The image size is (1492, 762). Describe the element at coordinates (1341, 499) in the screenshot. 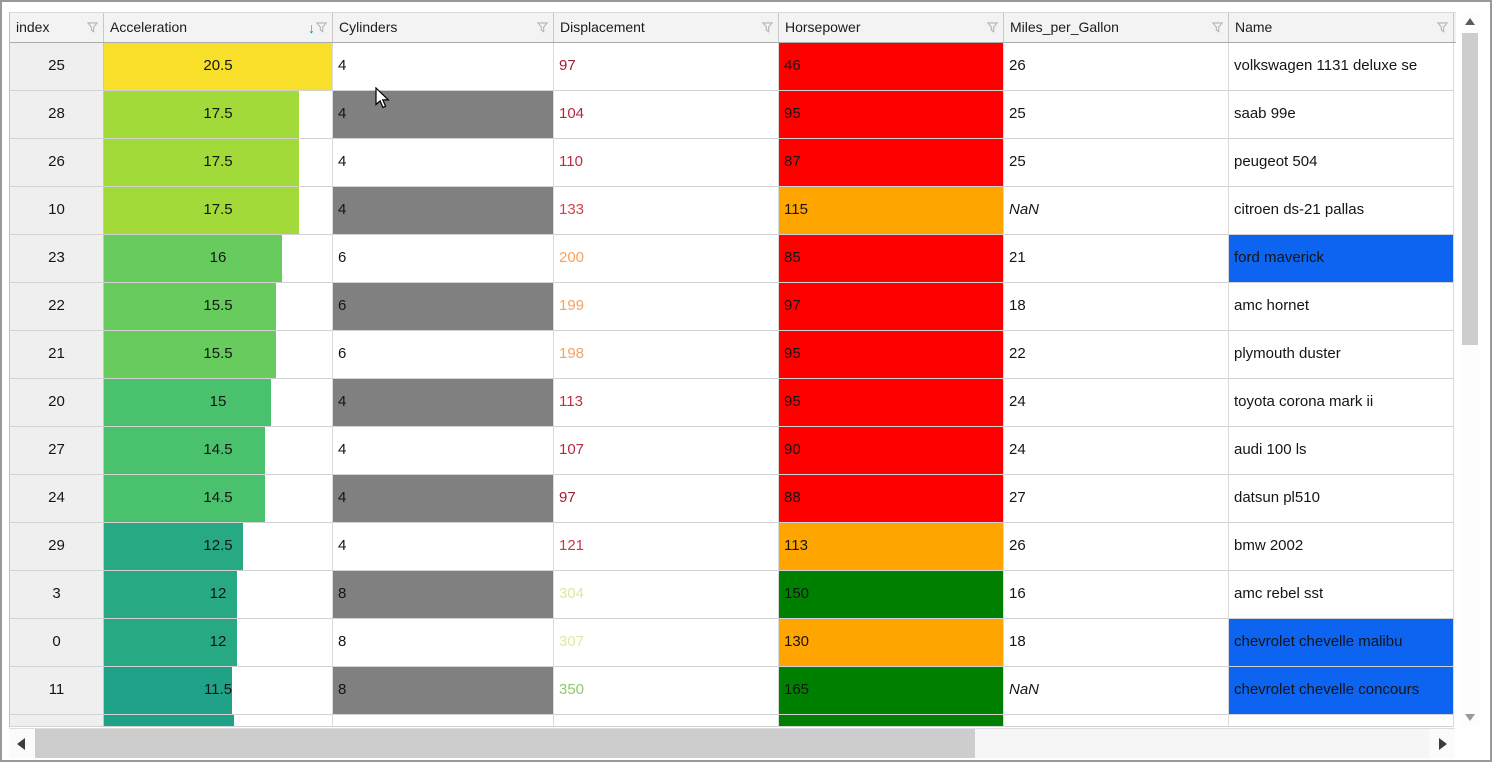

I see `cell-name: datsun pl510` at that location.